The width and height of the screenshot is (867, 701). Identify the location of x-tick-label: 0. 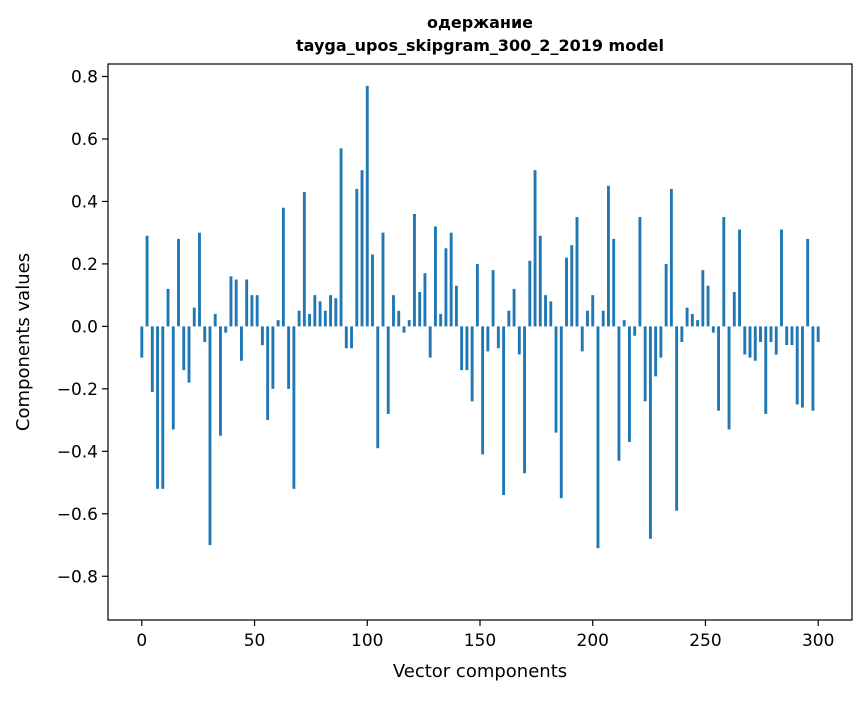
(141, 641).